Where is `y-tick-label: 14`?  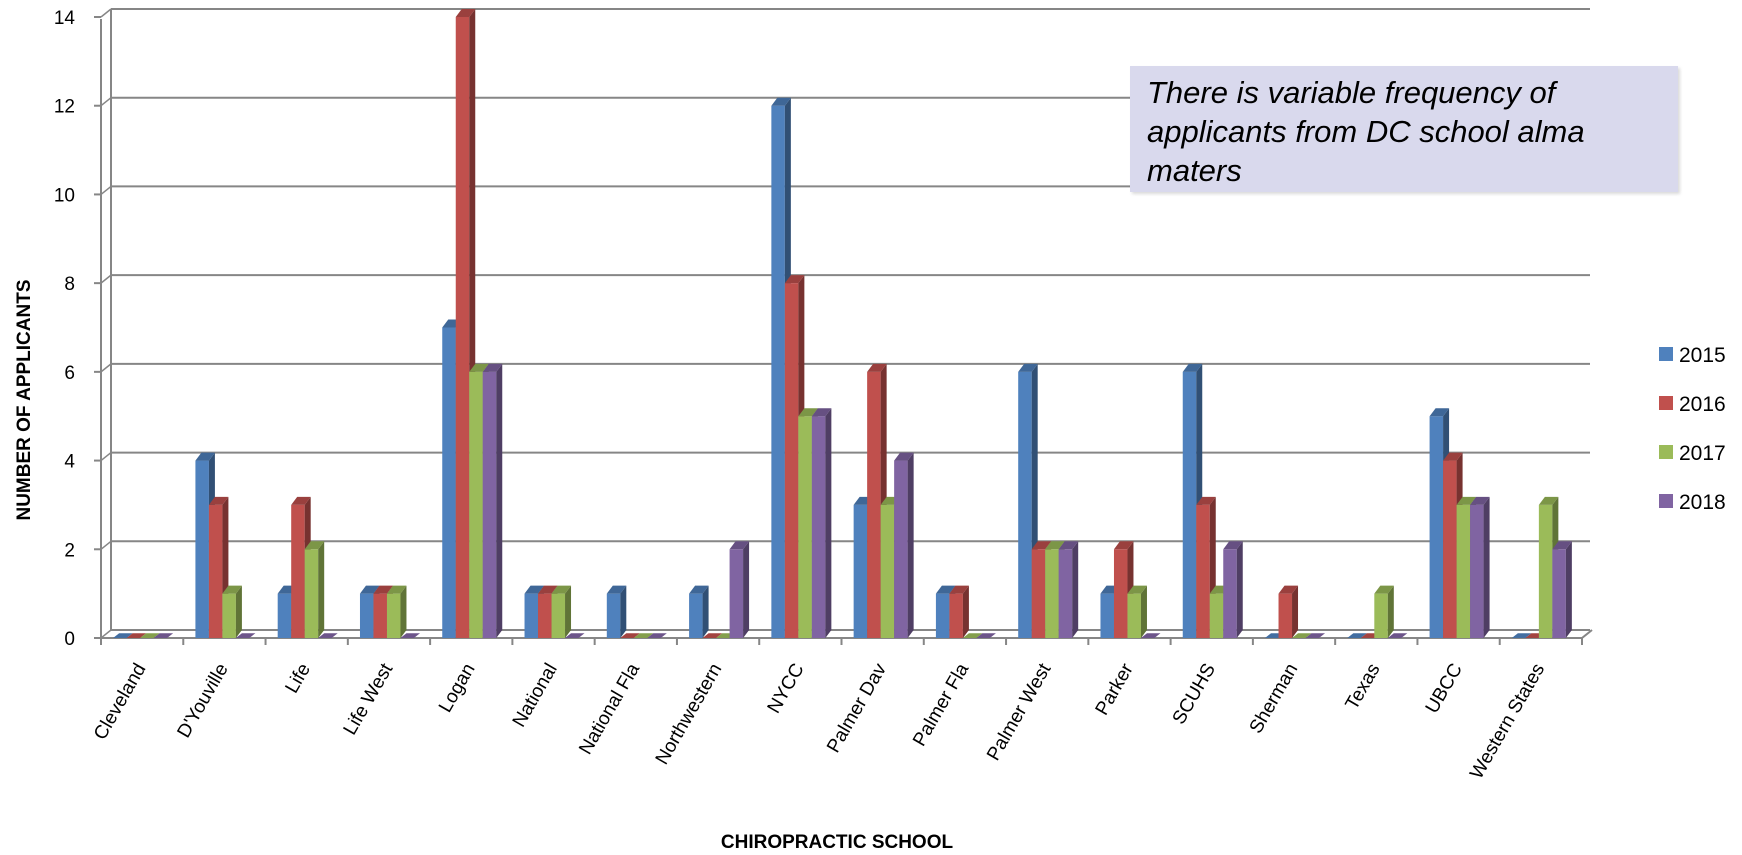 y-tick-label: 14 is located at coordinates (65, 18).